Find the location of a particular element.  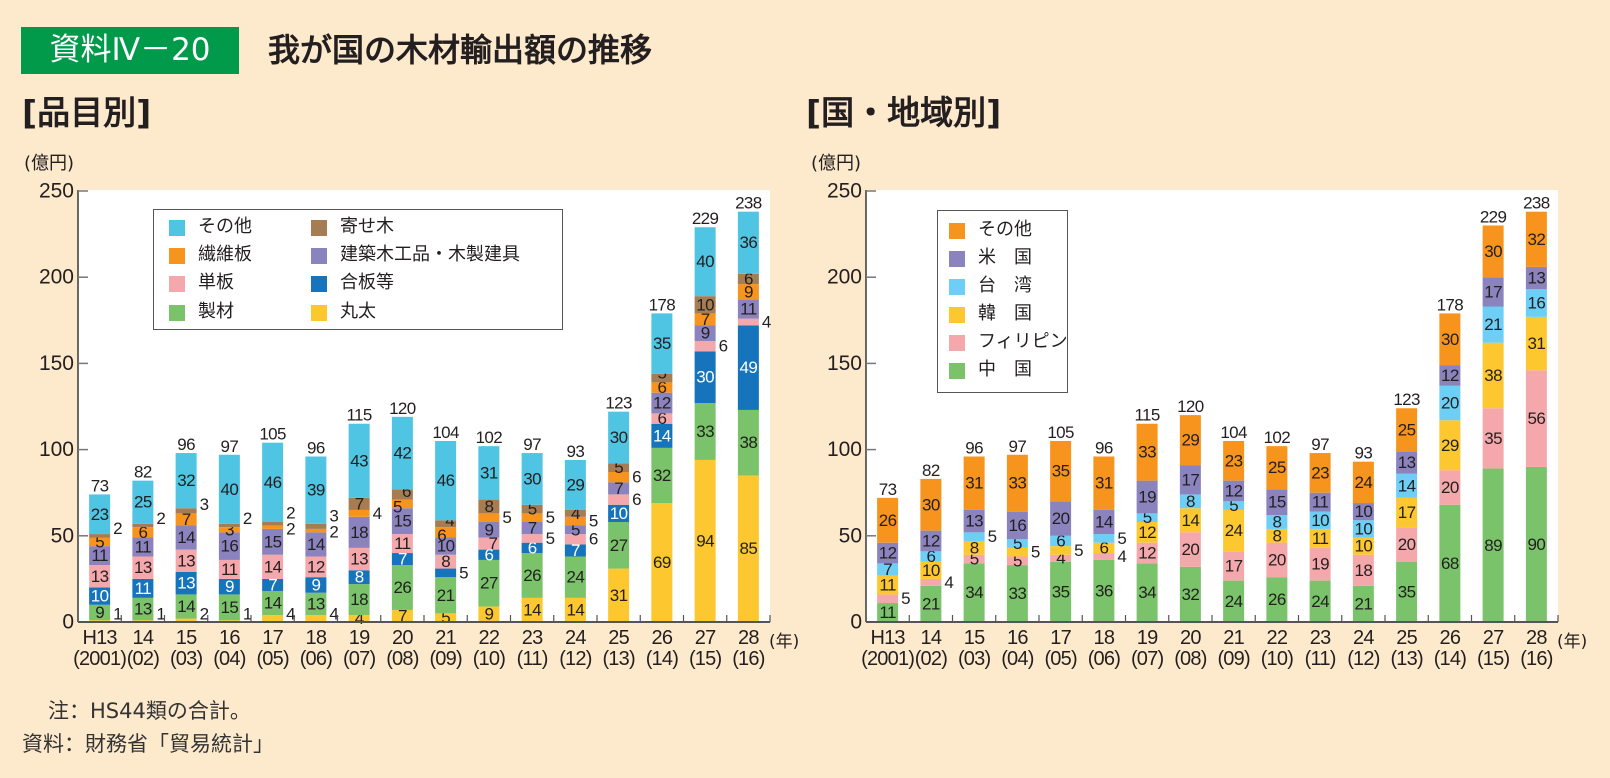

segment-value-label: 6 is located at coordinates (748, 278).